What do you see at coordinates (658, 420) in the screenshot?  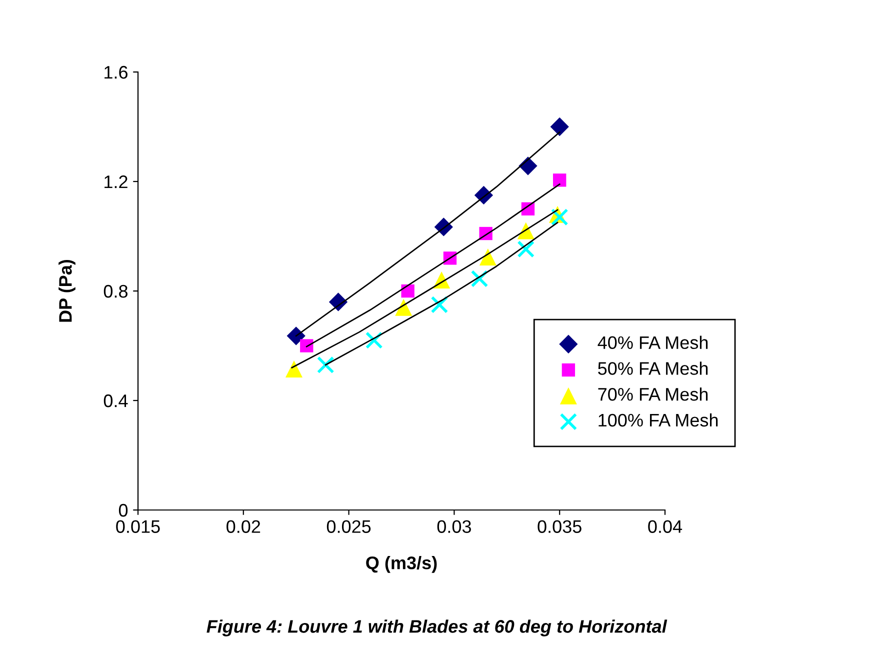 I see `legend-label: 100% FA Mesh` at bounding box center [658, 420].